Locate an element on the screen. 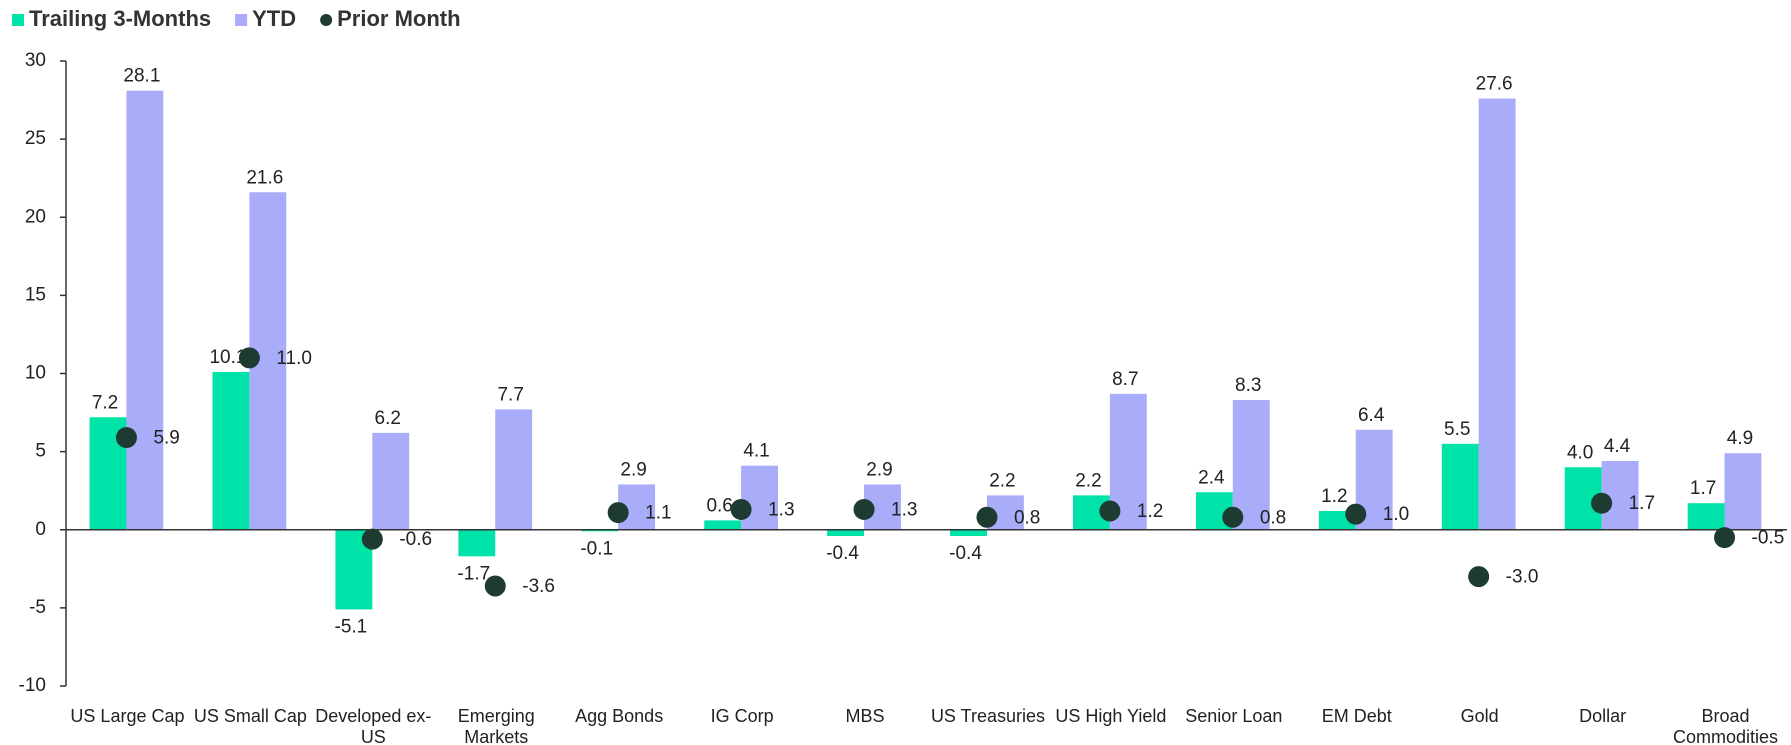 This screenshot has height=745, width=1791. y-tick-label: 0 is located at coordinates (40, 529).